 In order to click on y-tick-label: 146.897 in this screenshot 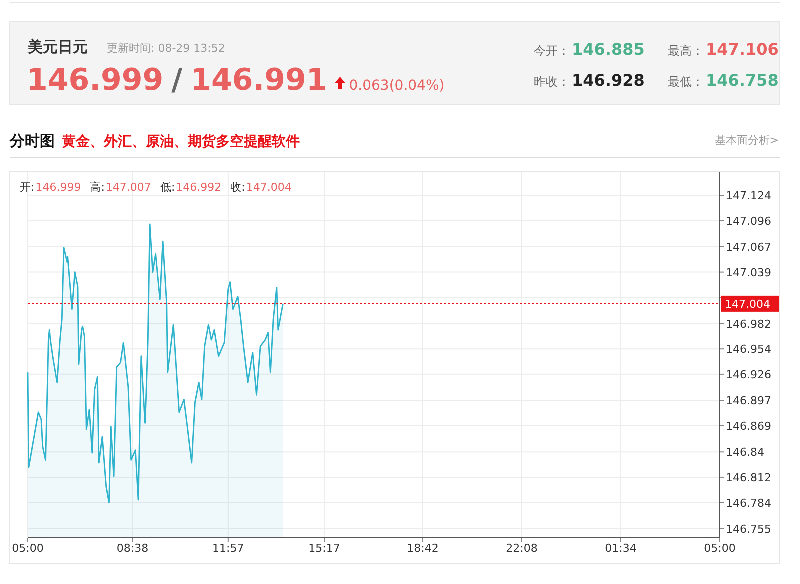, I will do `click(749, 401)`.